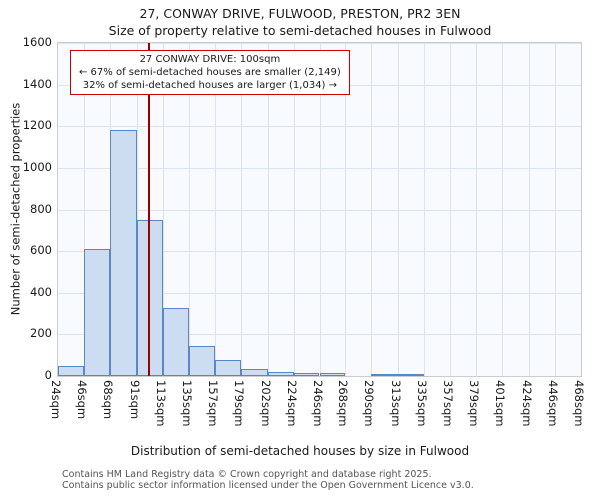 This screenshot has height=500, width=600. Describe the element at coordinates (291, 403) in the screenshot. I see `x-tick-label: 224sqm` at that location.